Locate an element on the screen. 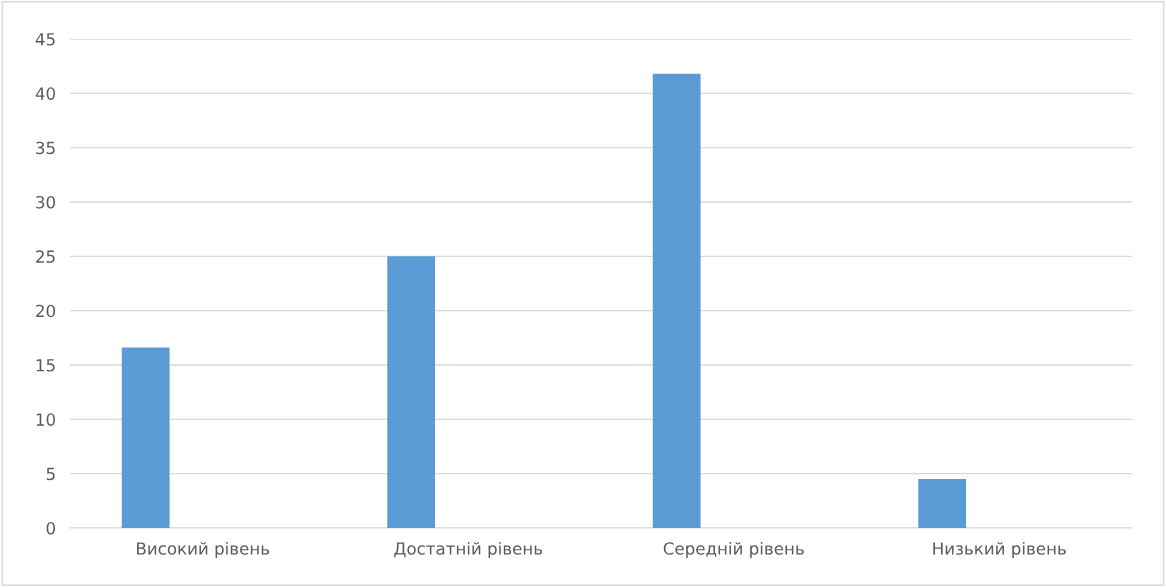 Image resolution: width=1166 pixels, height=587 pixels. y-tick-label: 35 is located at coordinates (45, 148).